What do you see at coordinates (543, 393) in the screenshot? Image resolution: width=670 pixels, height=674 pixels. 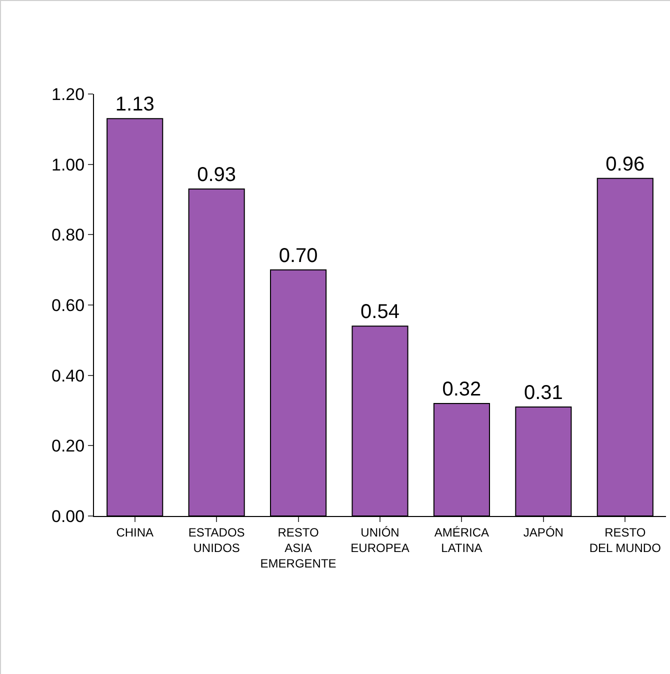 I see `data-label: 0.31` at bounding box center [543, 393].